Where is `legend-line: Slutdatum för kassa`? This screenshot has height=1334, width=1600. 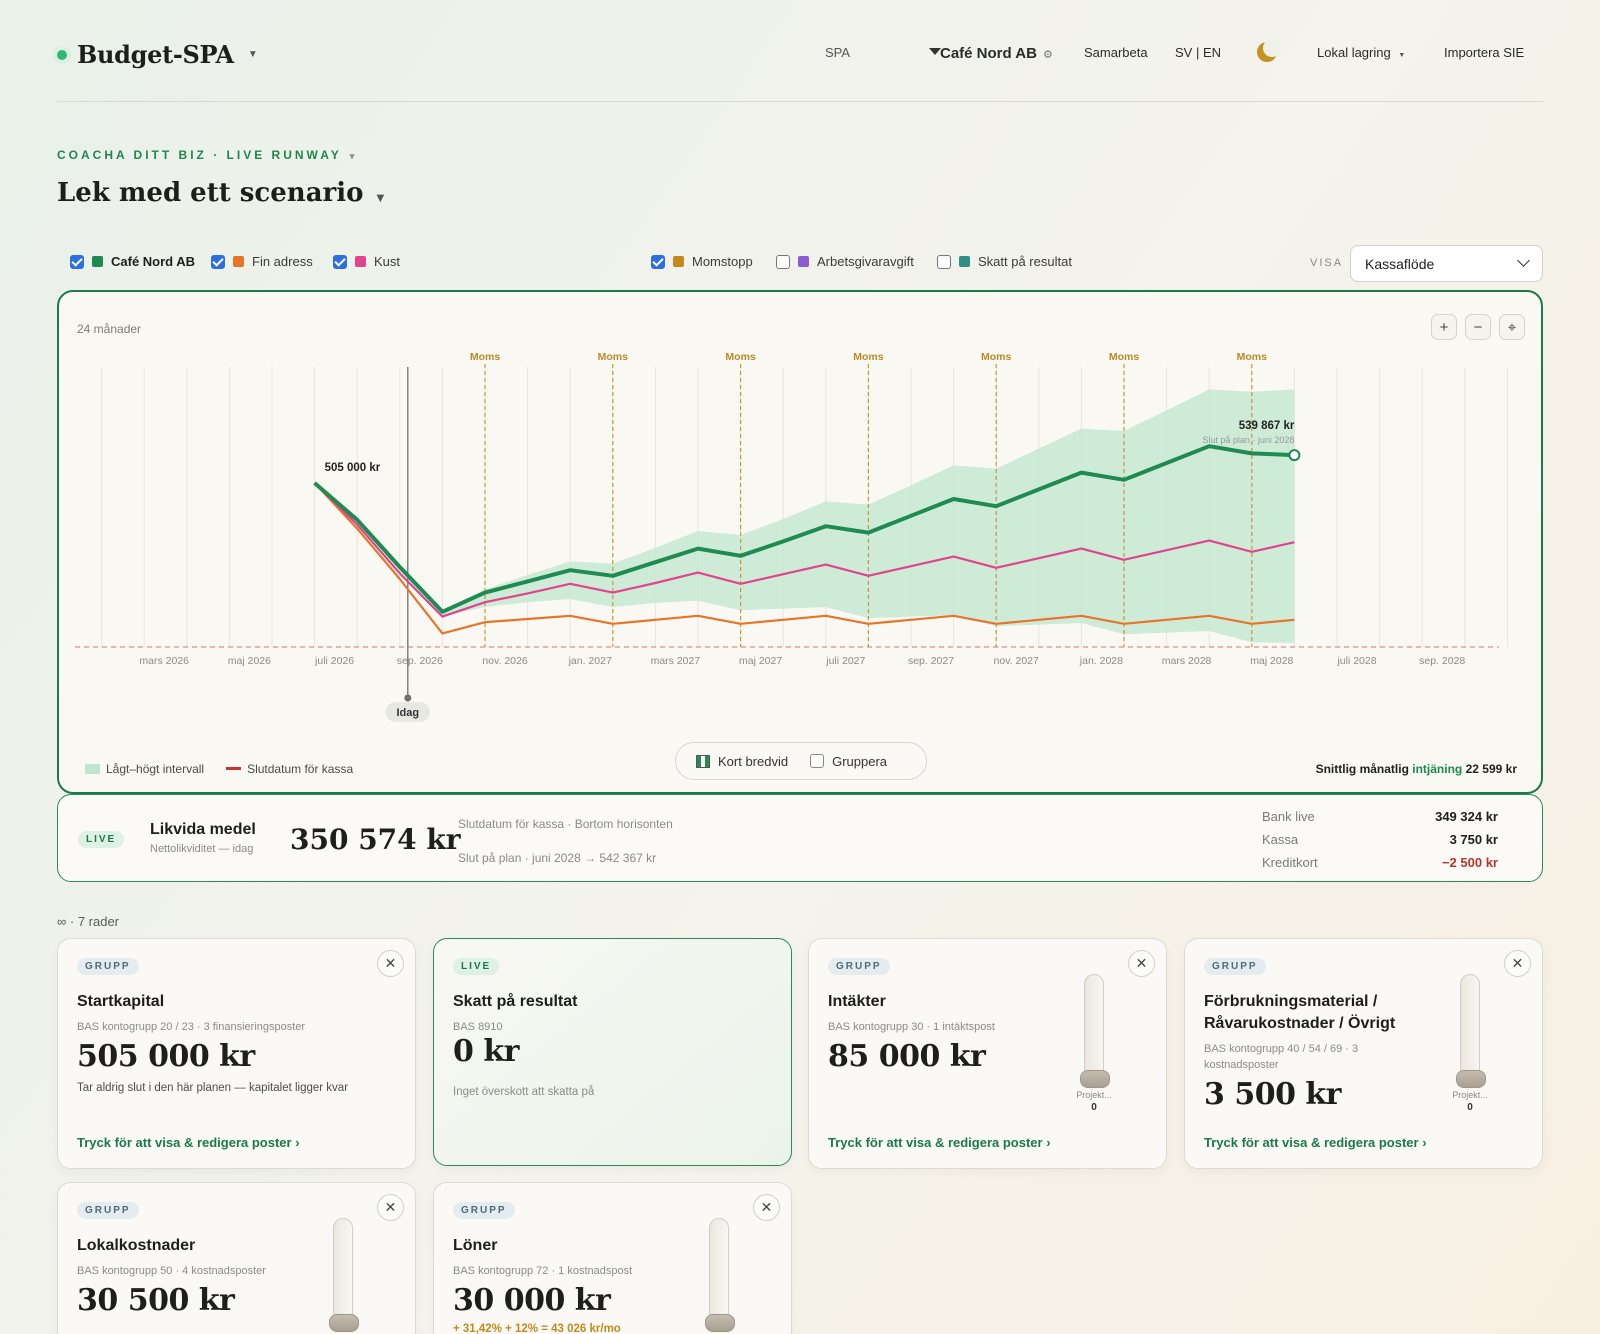 legend-line: Slutdatum för kassa is located at coordinates (289, 769).